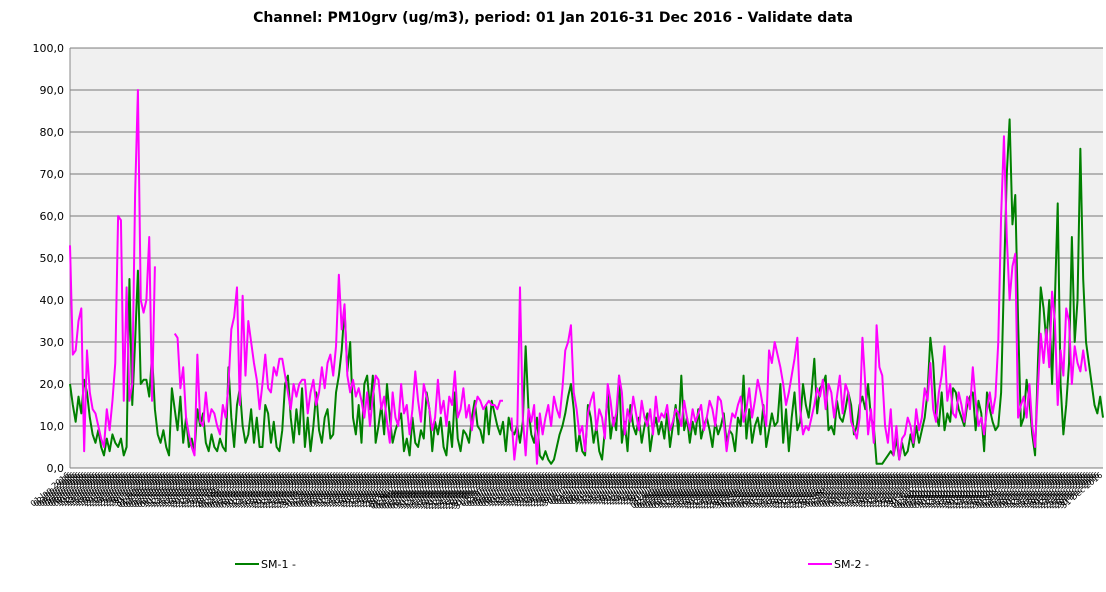 The width and height of the screenshot is (1106, 592). What do you see at coordinates (52, 342) in the screenshot?
I see `y-tick-label: 30,0` at bounding box center [52, 342].